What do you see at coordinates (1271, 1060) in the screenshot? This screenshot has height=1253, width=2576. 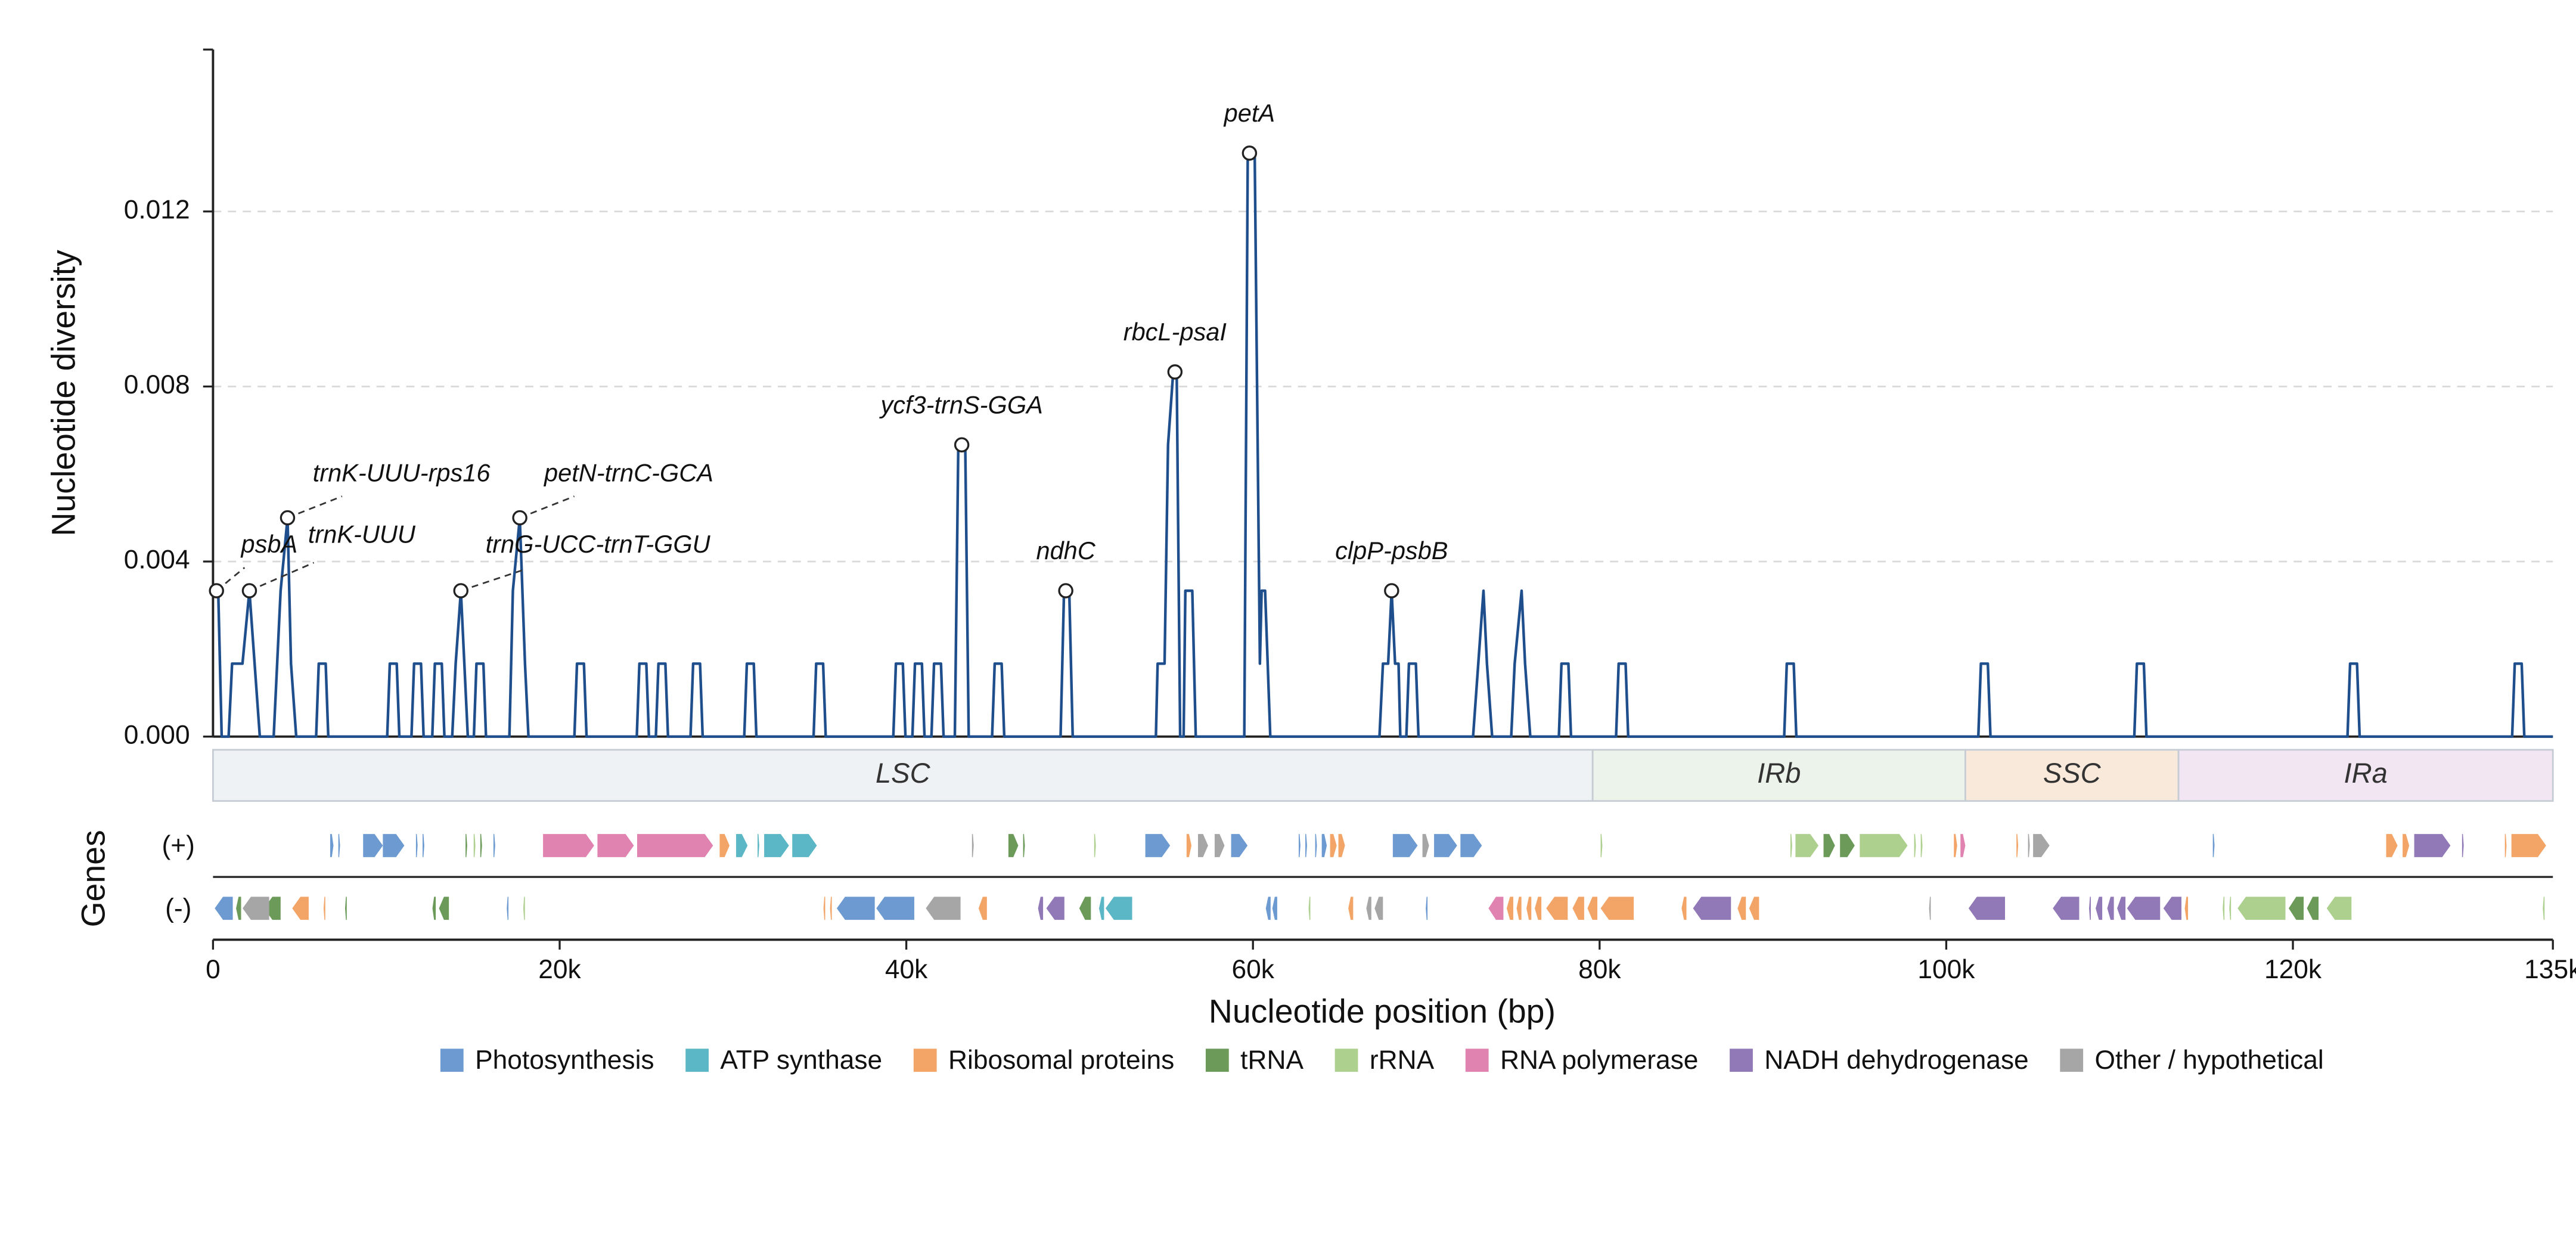 I see `legend-label: tRNA` at bounding box center [1271, 1060].